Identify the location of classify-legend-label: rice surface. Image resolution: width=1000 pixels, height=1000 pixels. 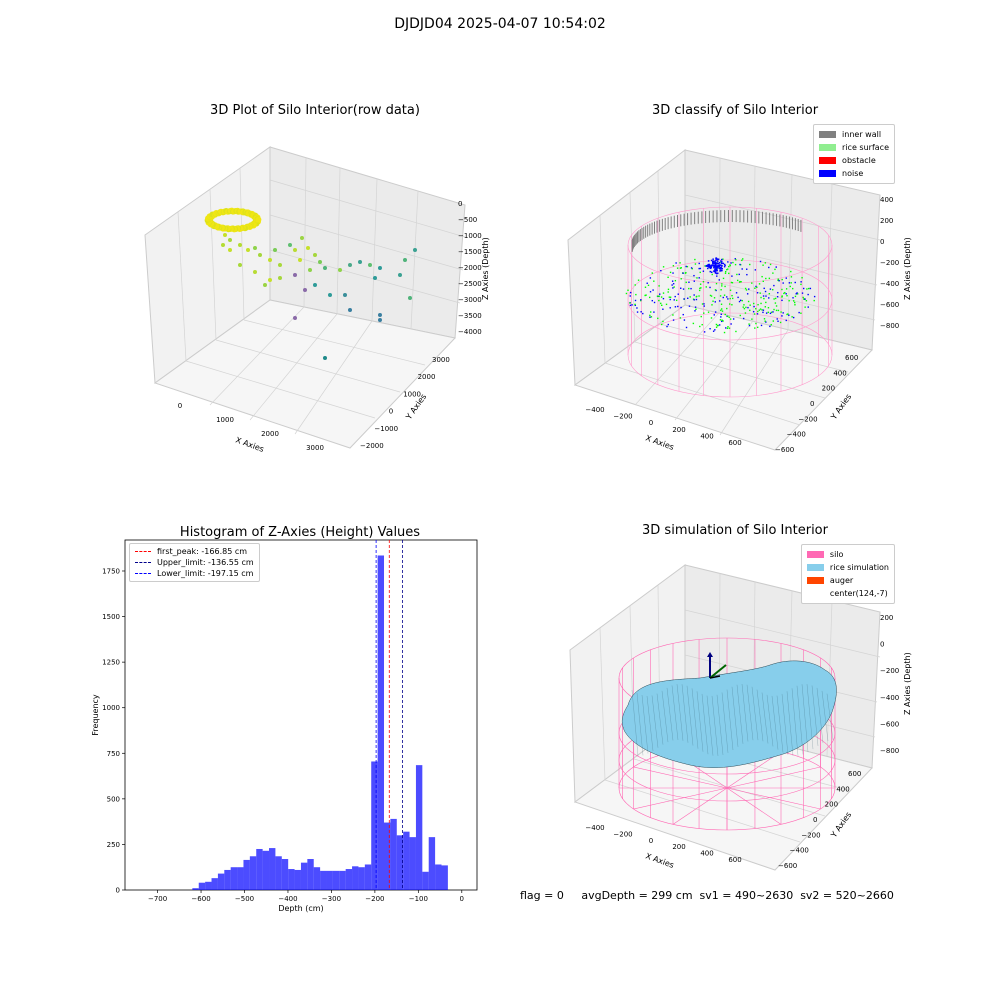
(865, 147).